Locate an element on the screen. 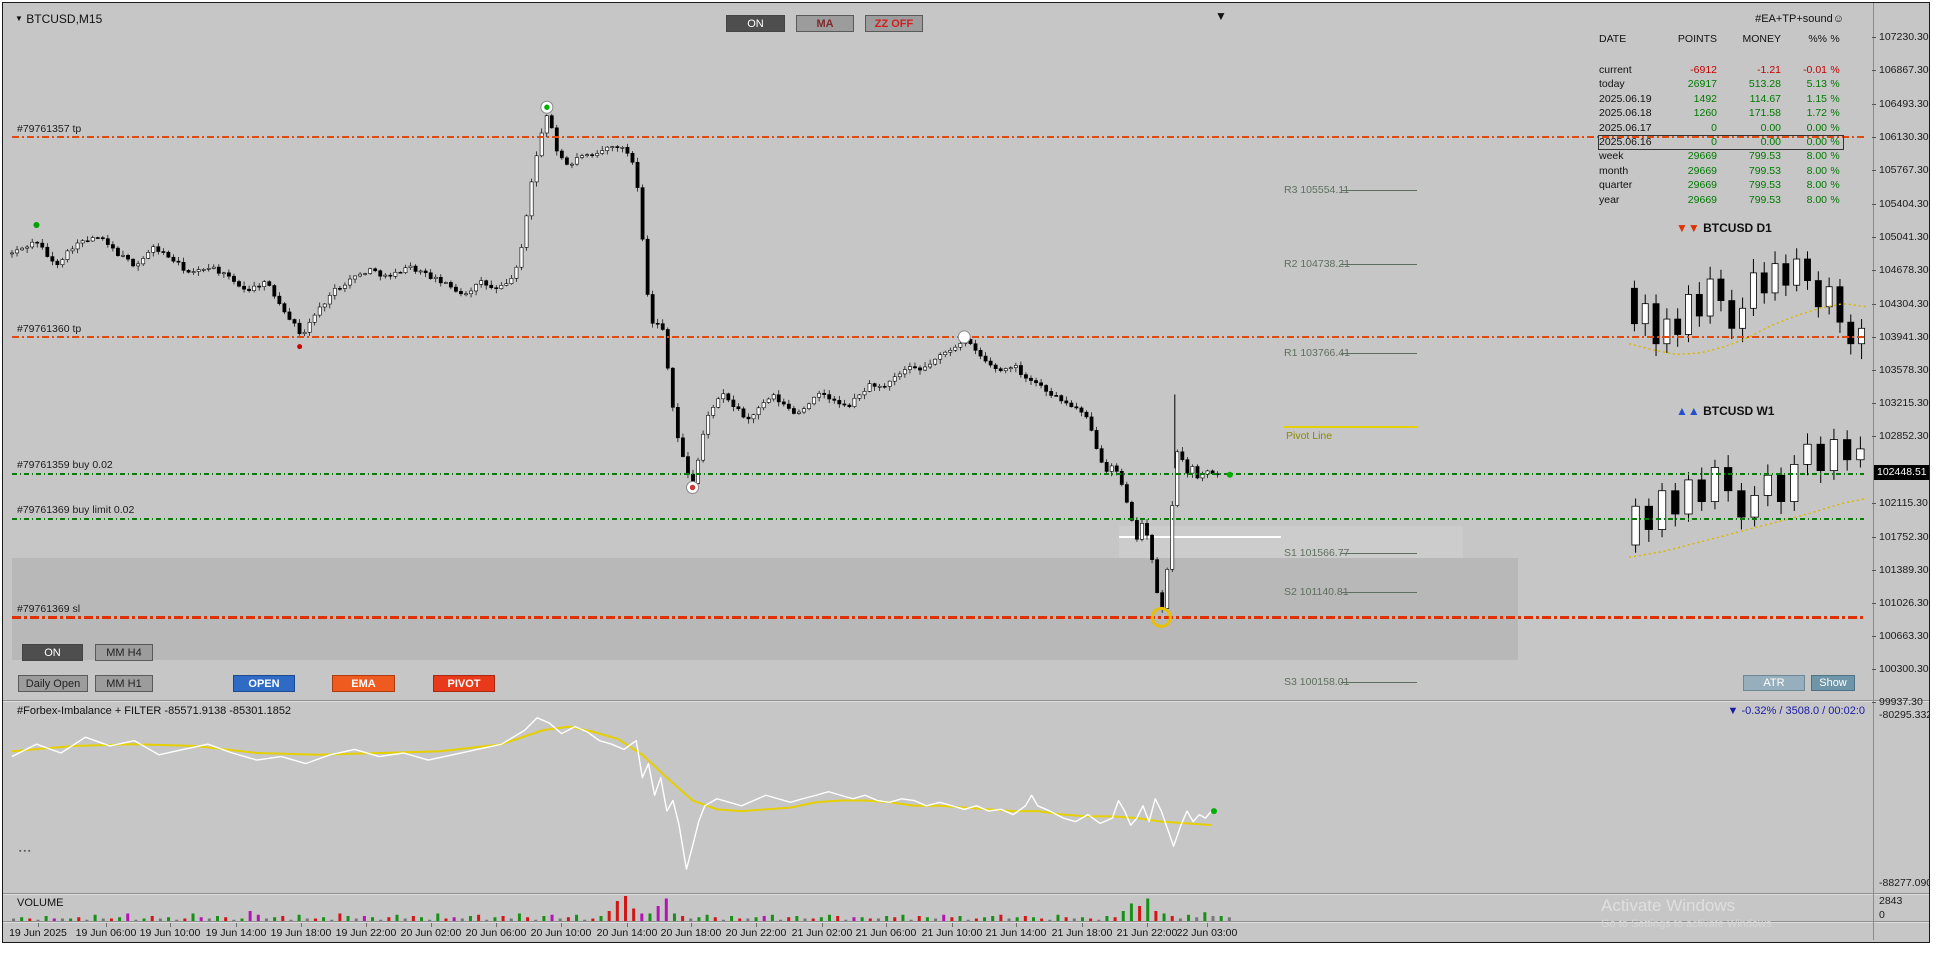  pivot-level-label: S1 101566.77 is located at coordinates (1317, 553).